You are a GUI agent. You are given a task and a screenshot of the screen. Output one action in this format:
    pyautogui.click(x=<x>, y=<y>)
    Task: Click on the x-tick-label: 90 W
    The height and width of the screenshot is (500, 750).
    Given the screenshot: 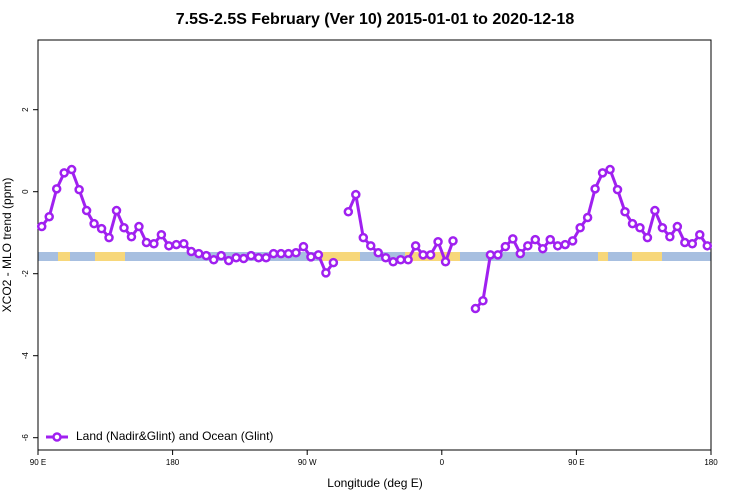 What is the action you would take?
    pyautogui.click(x=307, y=462)
    